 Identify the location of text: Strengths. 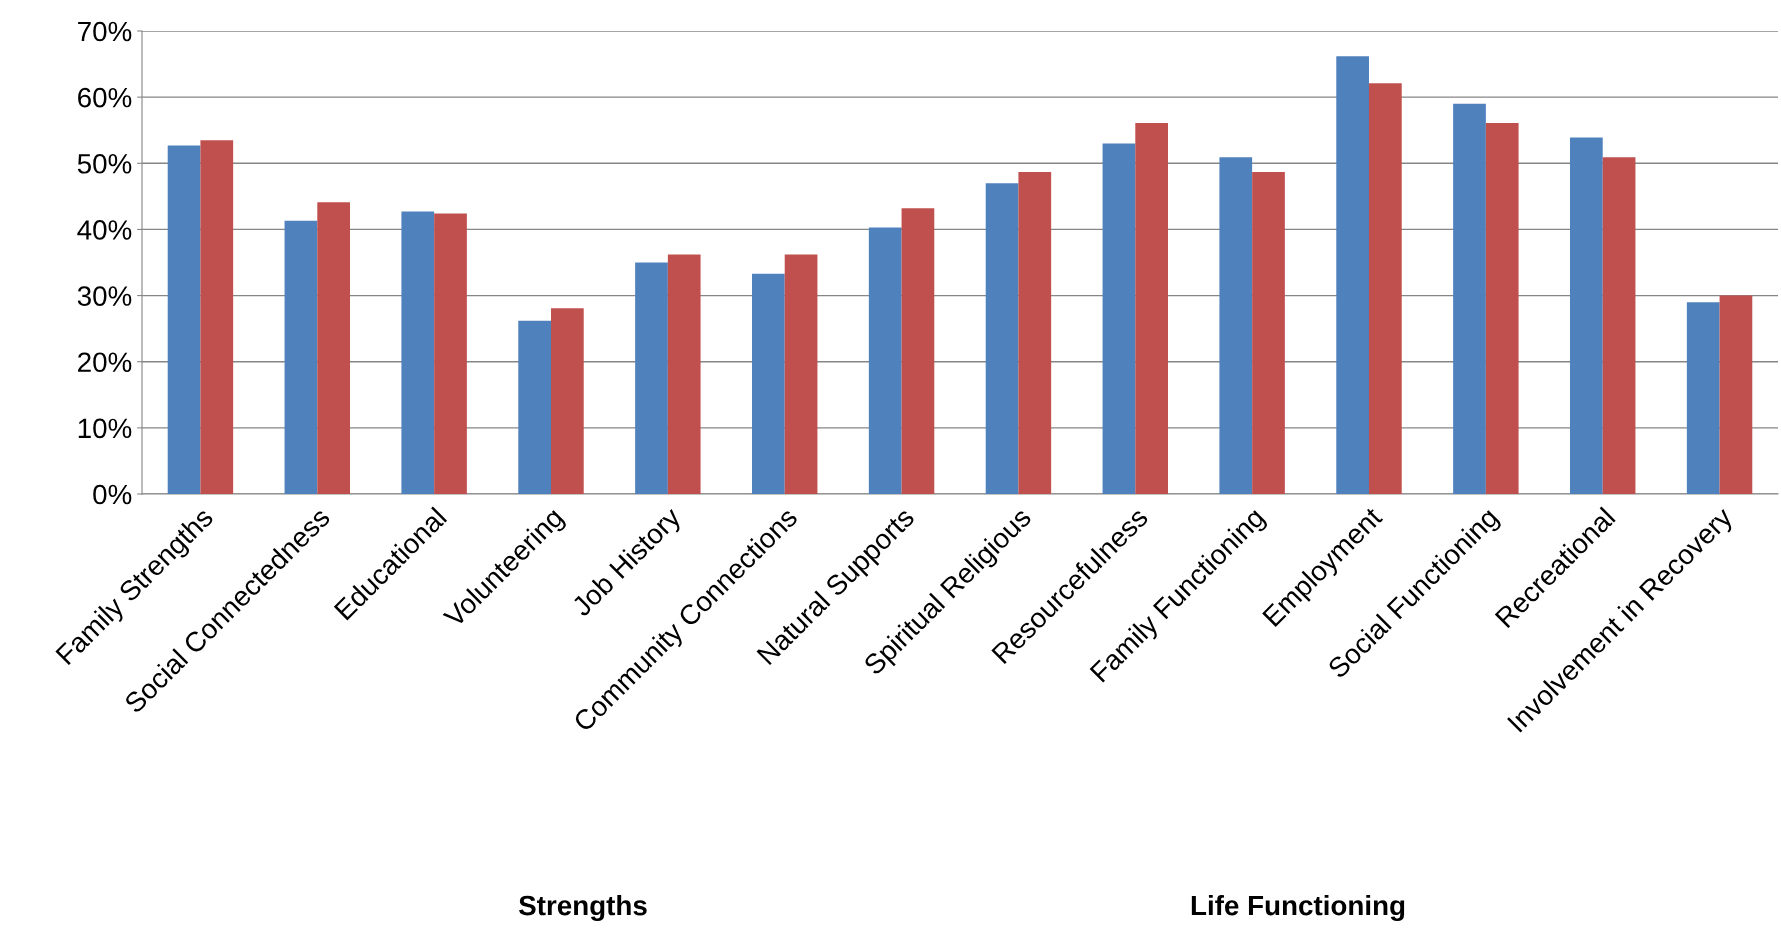
(582, 908).